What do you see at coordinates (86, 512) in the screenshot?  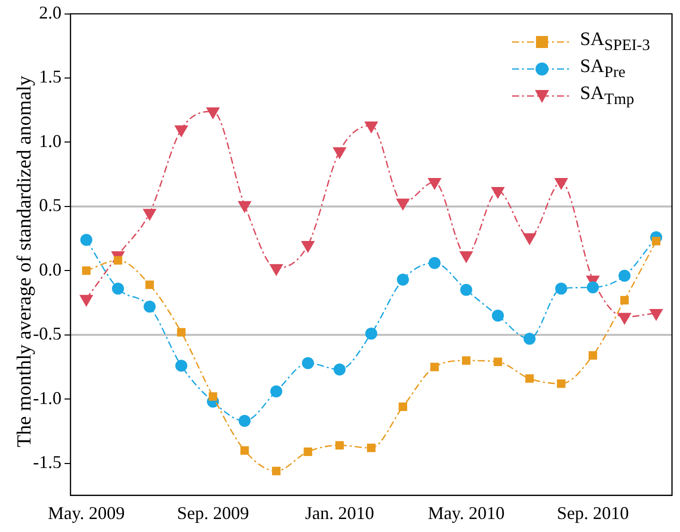 I see `x-tick-label: May. 2009` at bounding box center [86, 512].